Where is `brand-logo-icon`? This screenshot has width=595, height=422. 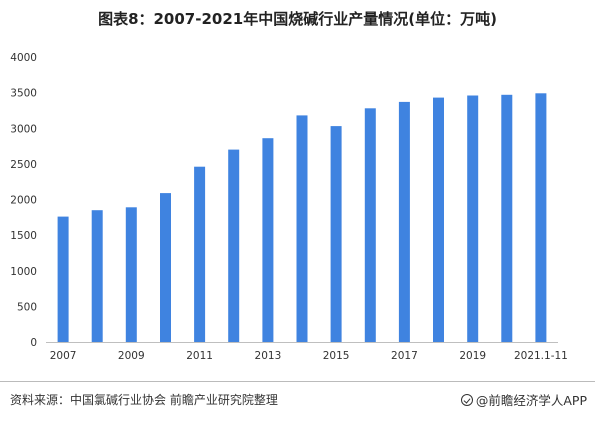 brand-logo-icon is located at coordinates (466, 399).